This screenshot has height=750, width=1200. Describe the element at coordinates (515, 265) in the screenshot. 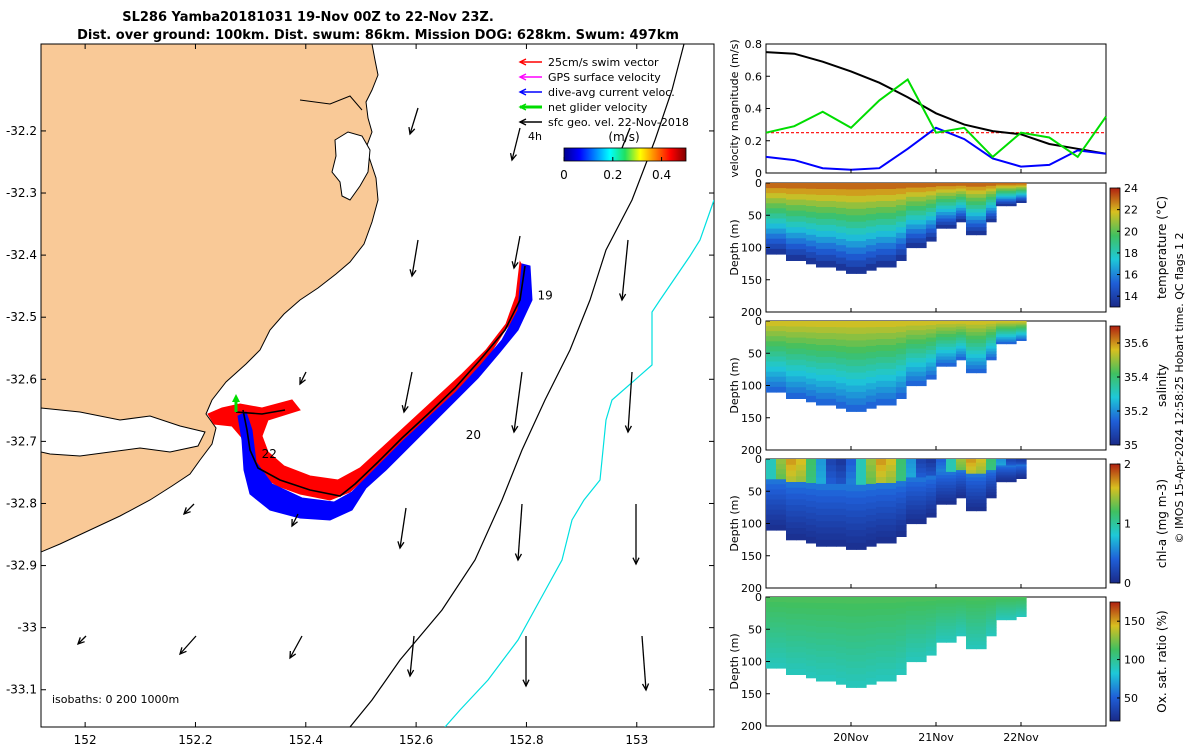

I see `geo-velocity-arrowhead` at that location.